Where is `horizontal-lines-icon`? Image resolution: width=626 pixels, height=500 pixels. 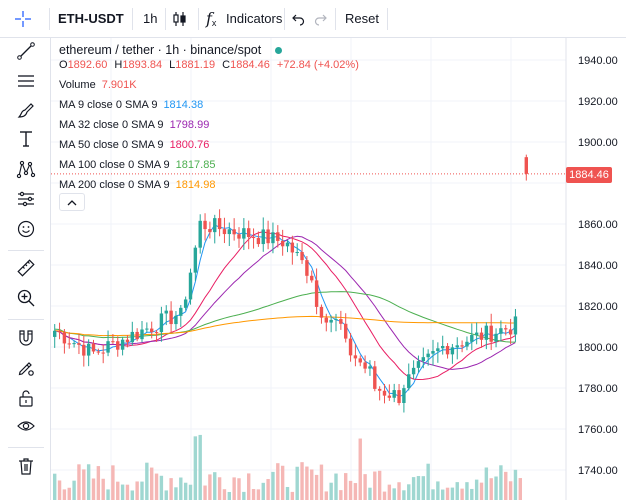
horizontal-lines-icon is located at coordinates (26, 81).